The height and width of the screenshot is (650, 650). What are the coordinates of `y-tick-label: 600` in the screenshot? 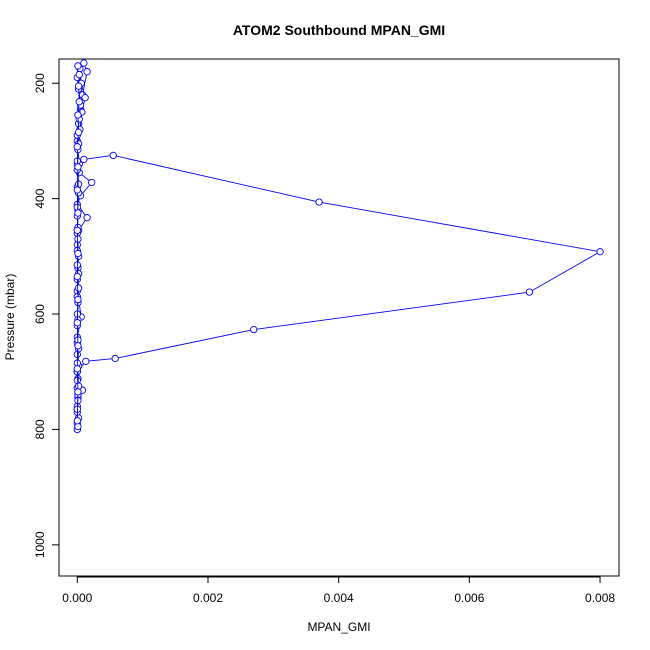 It's located at (40, 314).